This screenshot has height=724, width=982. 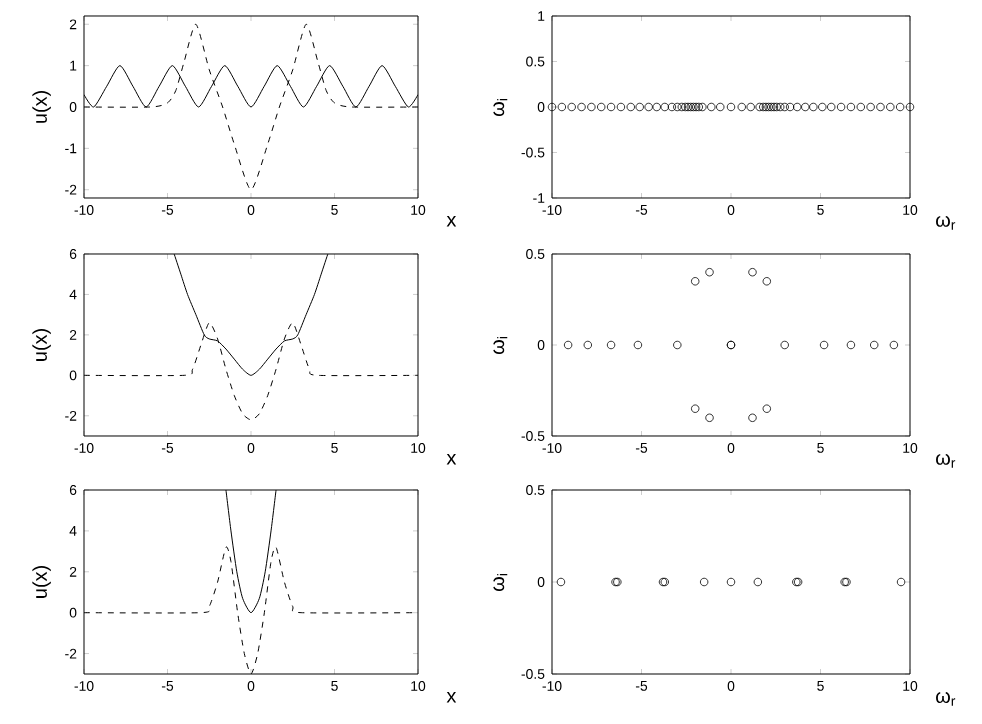 What do you see at coordinates (251, 107) in the screenshot?
I see `line-series` at bounding box center [251, 107].